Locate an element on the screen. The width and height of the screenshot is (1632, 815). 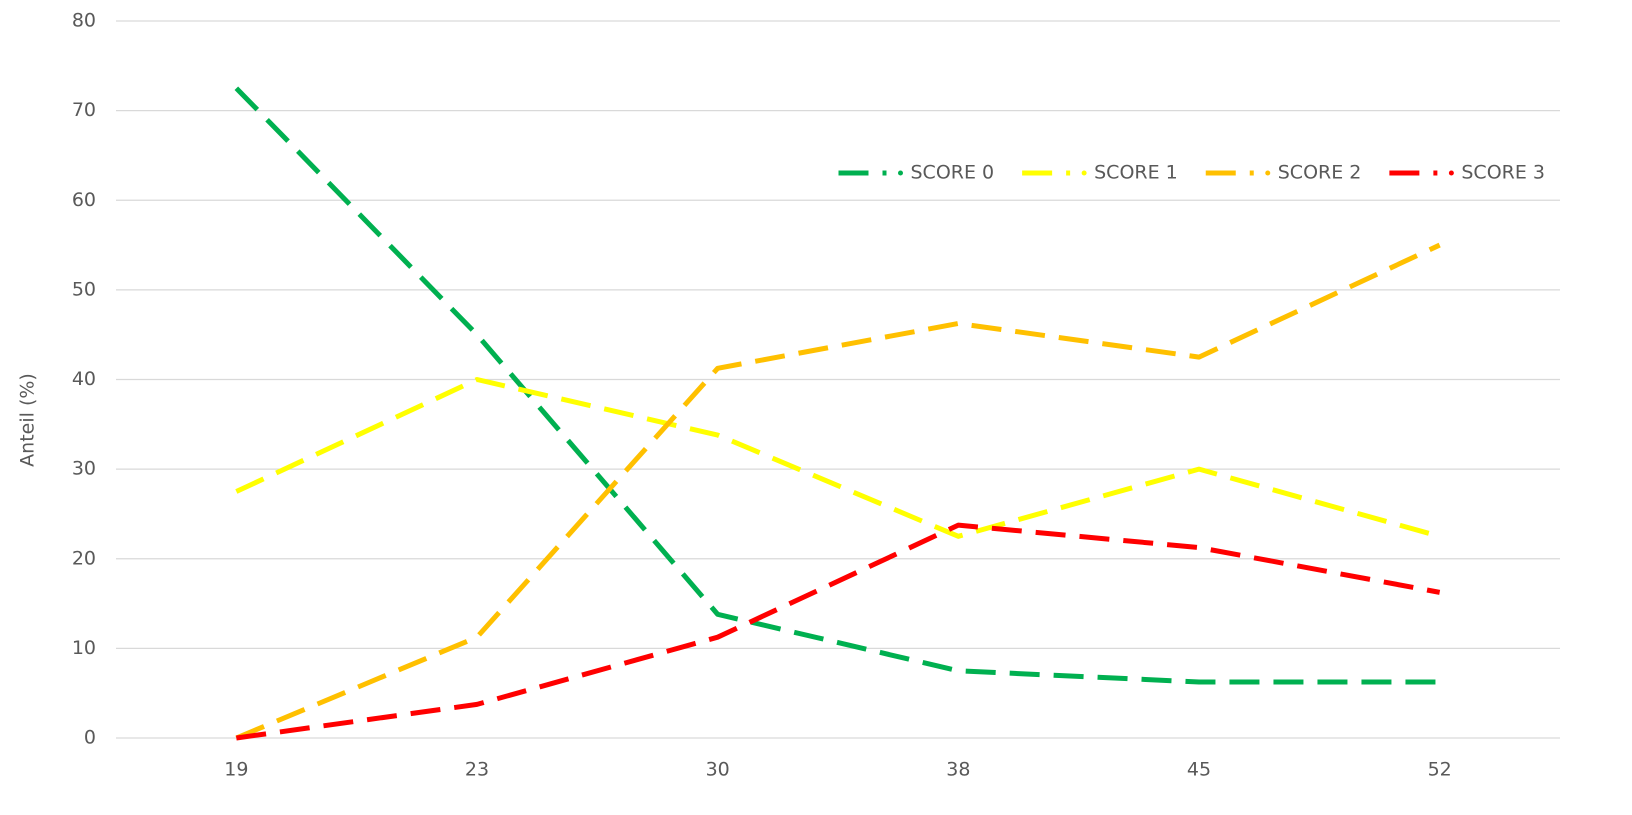
legend-label: SCORE 2 is located at coordinates (1320, 173).